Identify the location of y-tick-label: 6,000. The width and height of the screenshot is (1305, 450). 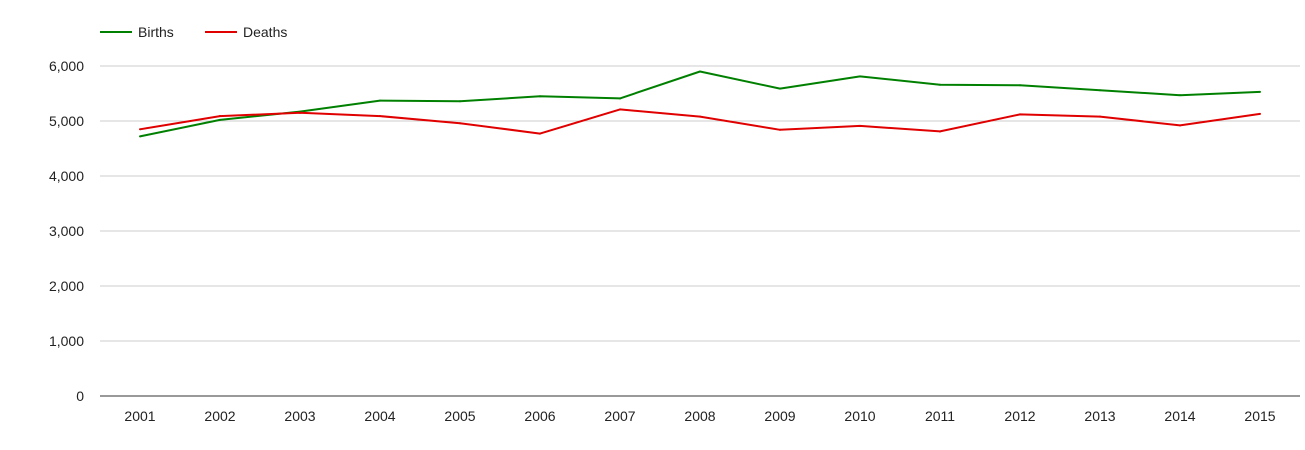
(66, 66).